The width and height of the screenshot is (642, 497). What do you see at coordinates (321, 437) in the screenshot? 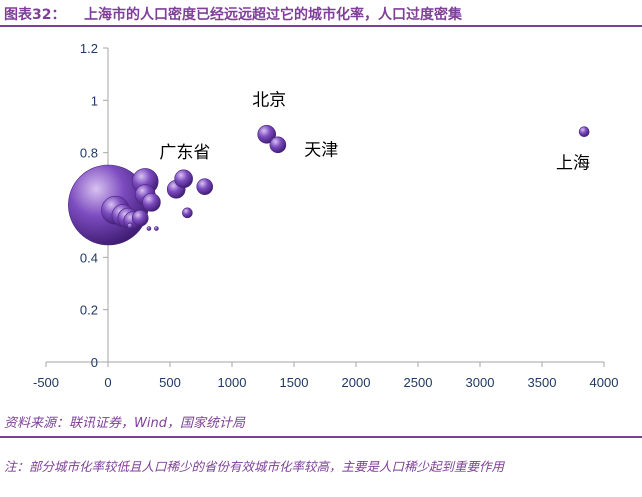
I see `divider` at bounding box center [321, 437].